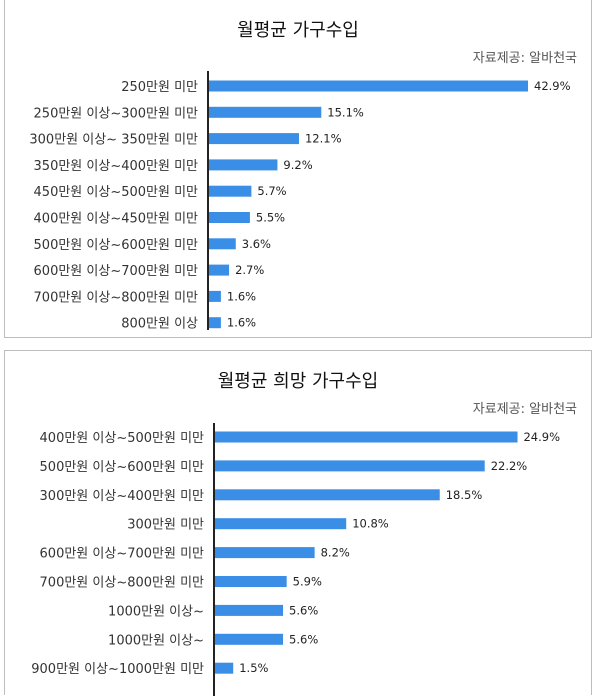 This screenshot has width=600, height=696. Describe the element at coordinates (270, 218) in the screenshot. I see `value-label: 5.5%` at that location.